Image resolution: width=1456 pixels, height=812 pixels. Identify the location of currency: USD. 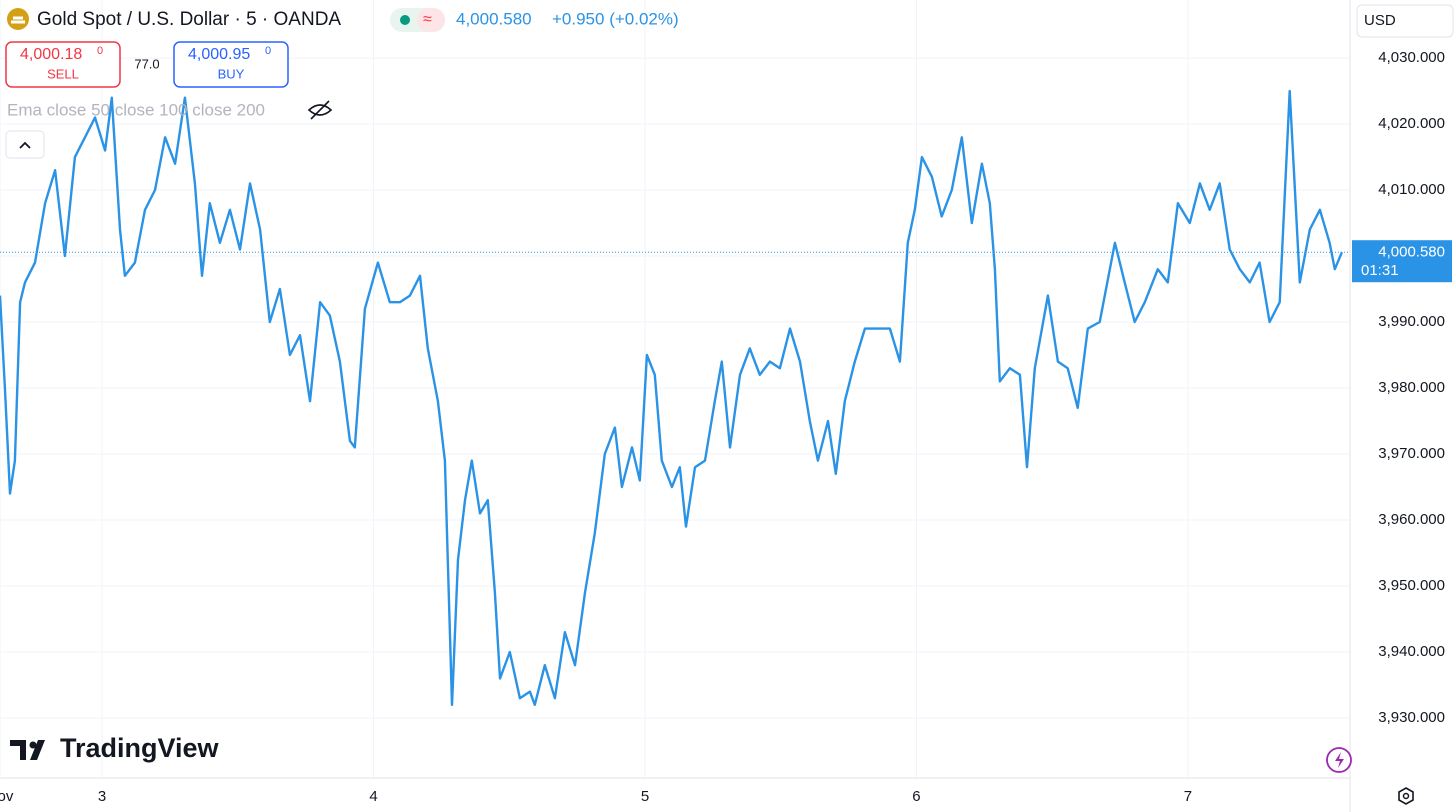
(1380, 20).